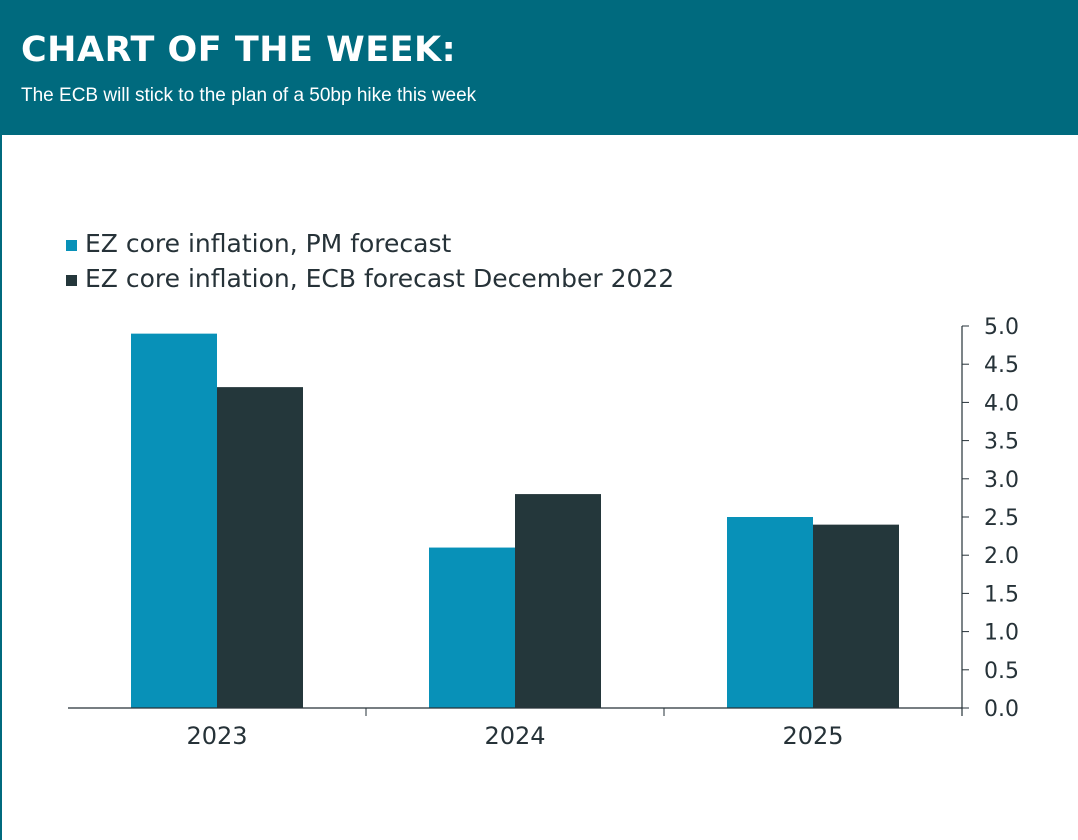 The width and height of the screenshot is (1078, 840). I want to click on y-tick-label: 4.5, so click(1001, 365).